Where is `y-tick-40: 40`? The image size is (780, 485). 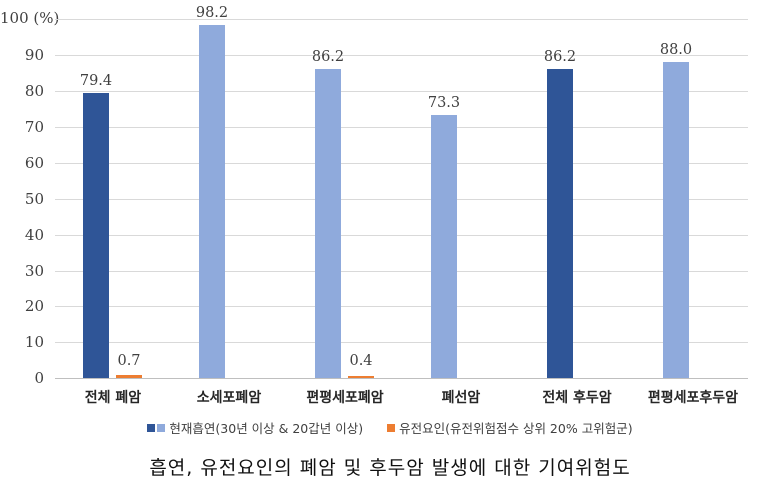
y-tick-40: 40 is located at coordinates (34, 235).